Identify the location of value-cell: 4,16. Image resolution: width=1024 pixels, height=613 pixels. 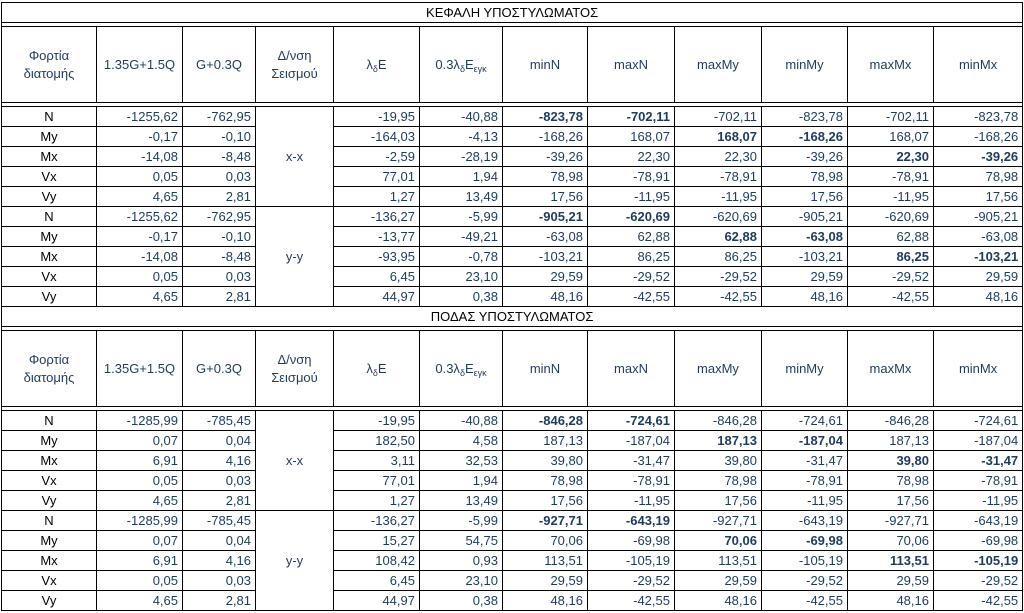
(219, 560).